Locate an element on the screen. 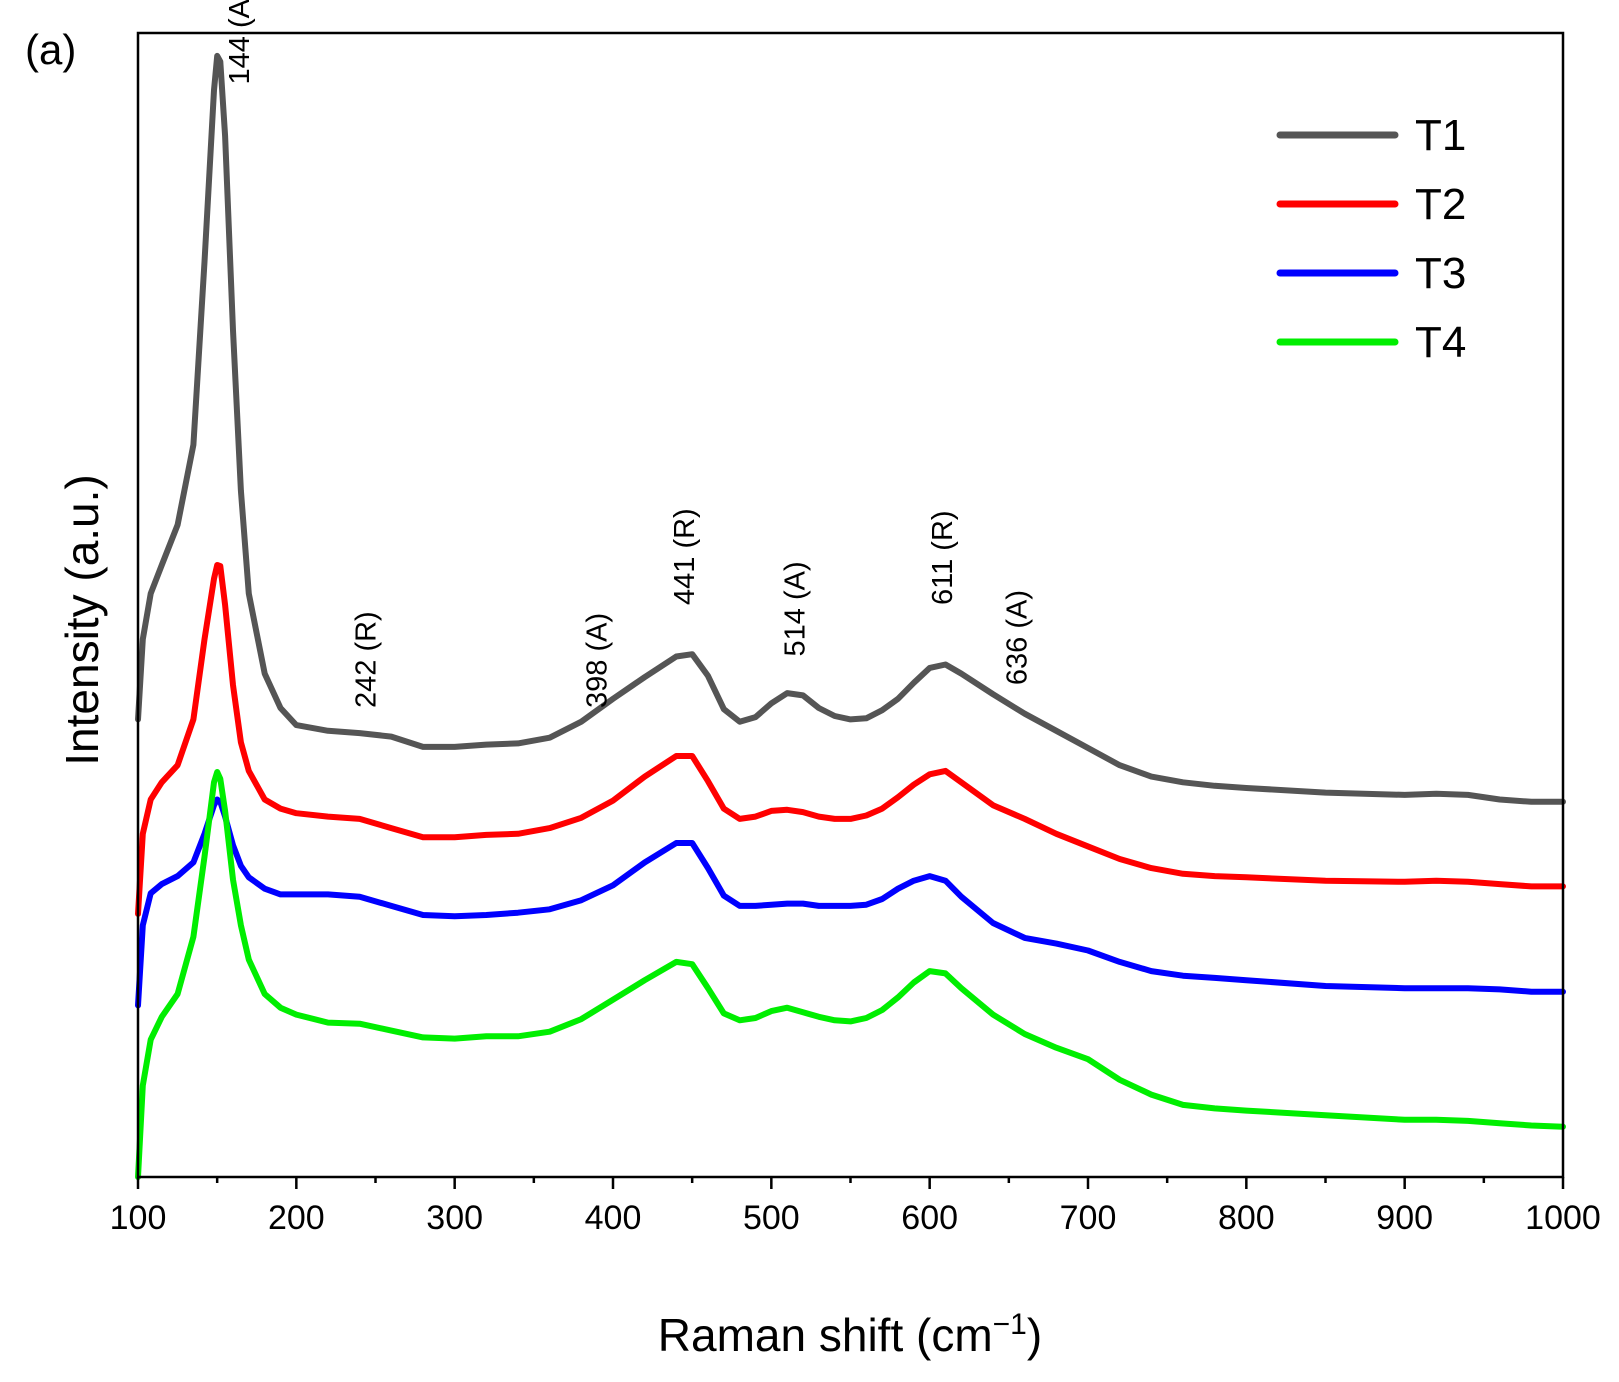  x-tick-label: 700 is located at coordinates (1088, 1218).